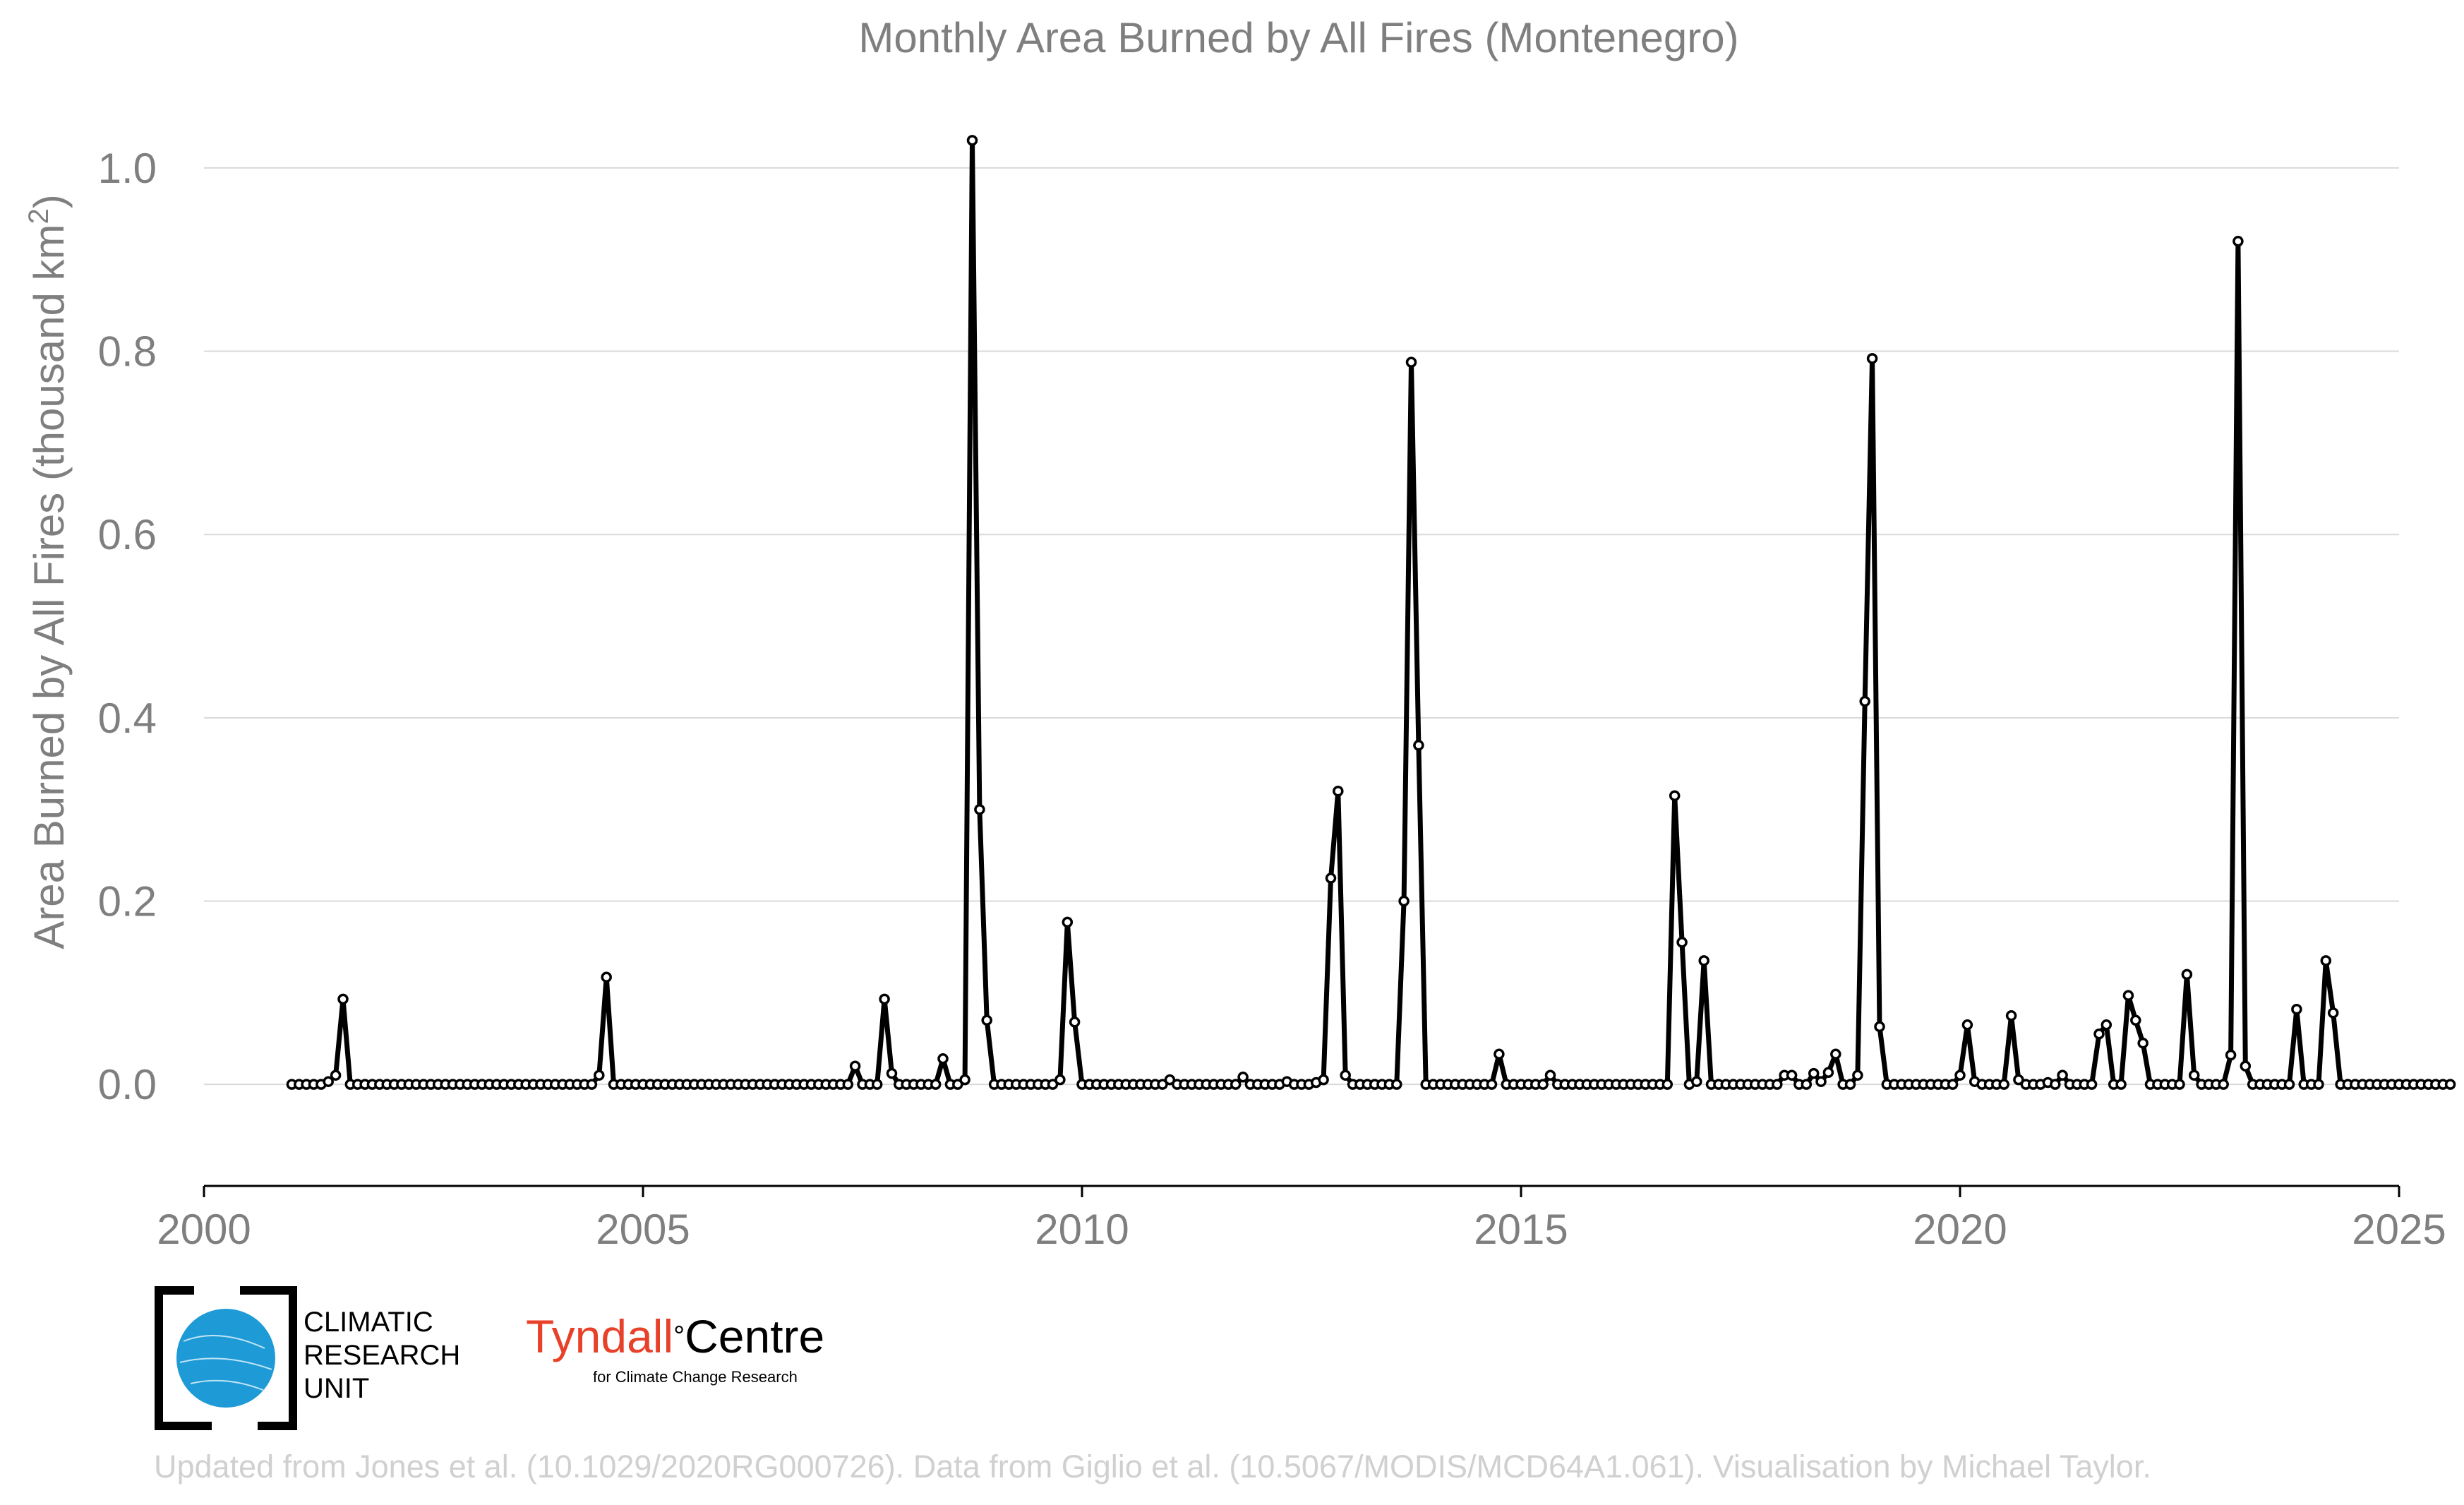 The height and width of the screenshot is (1505, 2464). I want to click on y-tick-label: 0.6, so click(127, 534).